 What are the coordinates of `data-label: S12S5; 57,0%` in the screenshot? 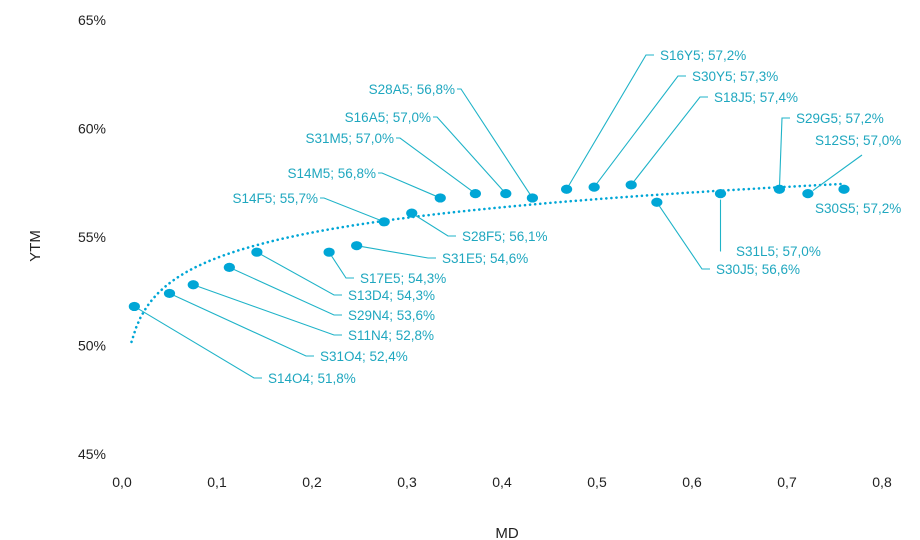 It's located at (858, 140).